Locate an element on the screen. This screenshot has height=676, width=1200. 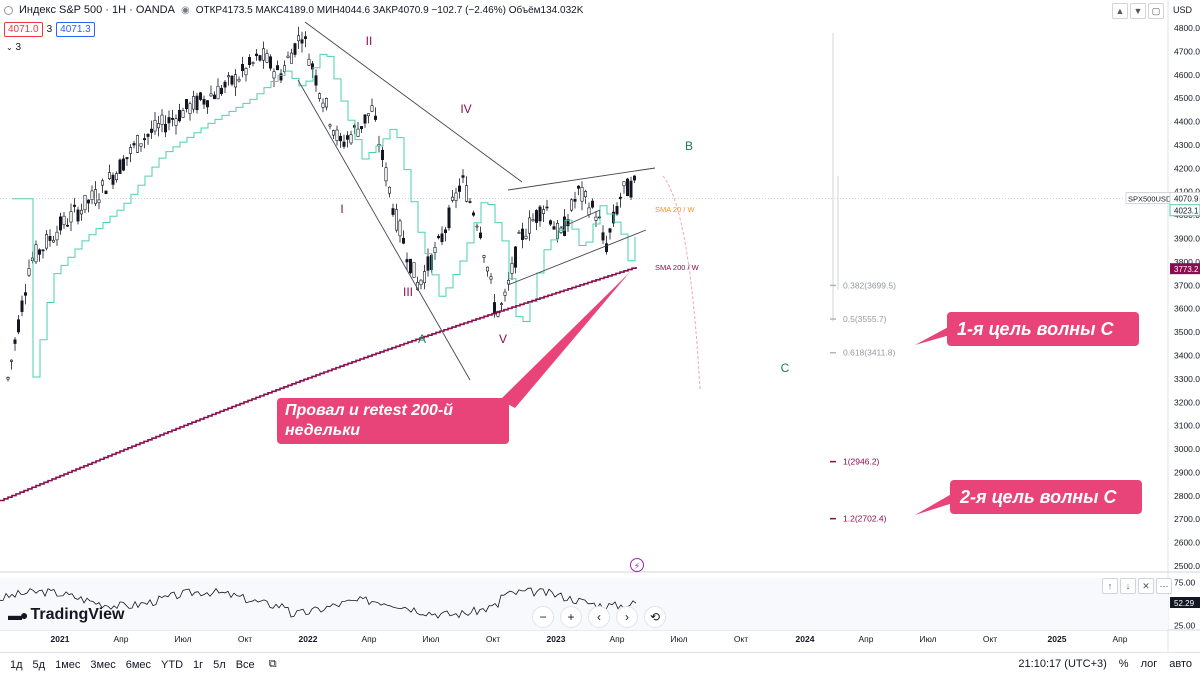
ask-button: 4071.3 is located at coordinates (75, 29).